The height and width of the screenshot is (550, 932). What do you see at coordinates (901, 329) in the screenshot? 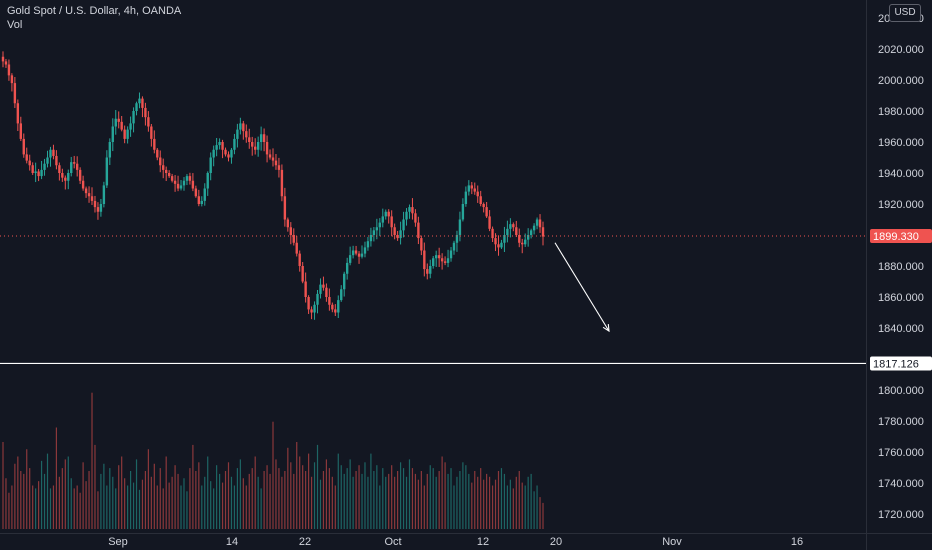
I see `price-tick-label: 1840.000` at bounding box center [901, 329].